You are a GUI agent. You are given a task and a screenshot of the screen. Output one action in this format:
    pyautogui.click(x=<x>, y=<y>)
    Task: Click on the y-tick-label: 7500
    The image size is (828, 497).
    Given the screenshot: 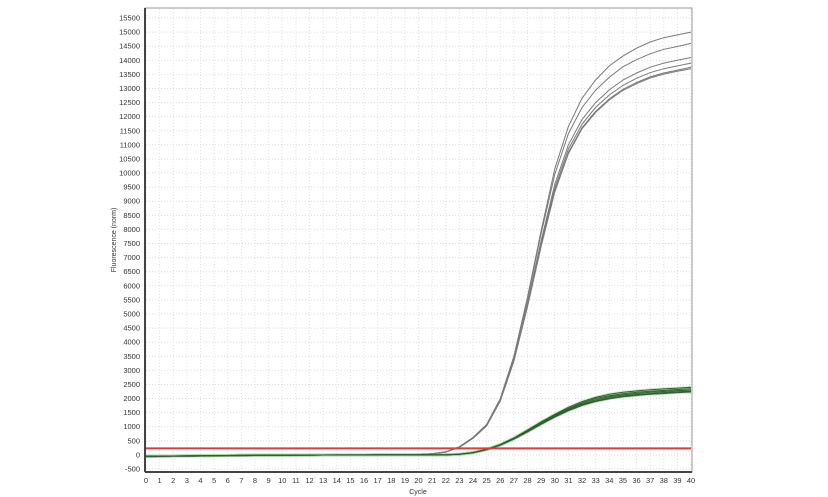 What is the action you would take?
    pyautogui.click(x=131, y=243)
    